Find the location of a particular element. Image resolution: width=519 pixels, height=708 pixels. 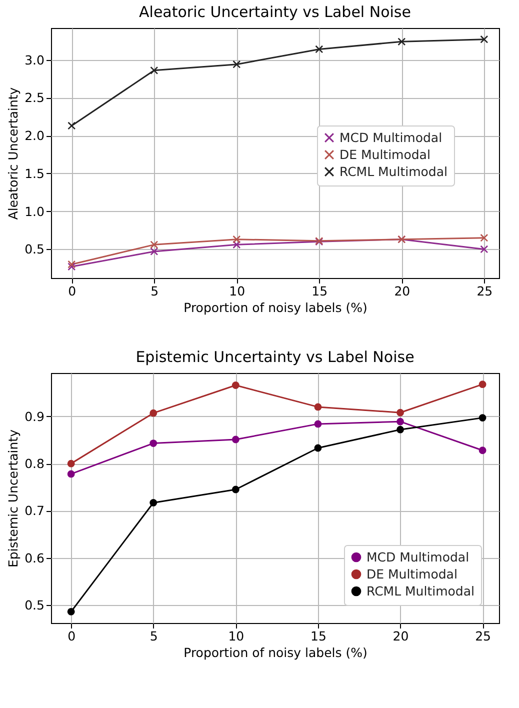

y-tick-label: 0.9 is located at coordinates (34, 416).